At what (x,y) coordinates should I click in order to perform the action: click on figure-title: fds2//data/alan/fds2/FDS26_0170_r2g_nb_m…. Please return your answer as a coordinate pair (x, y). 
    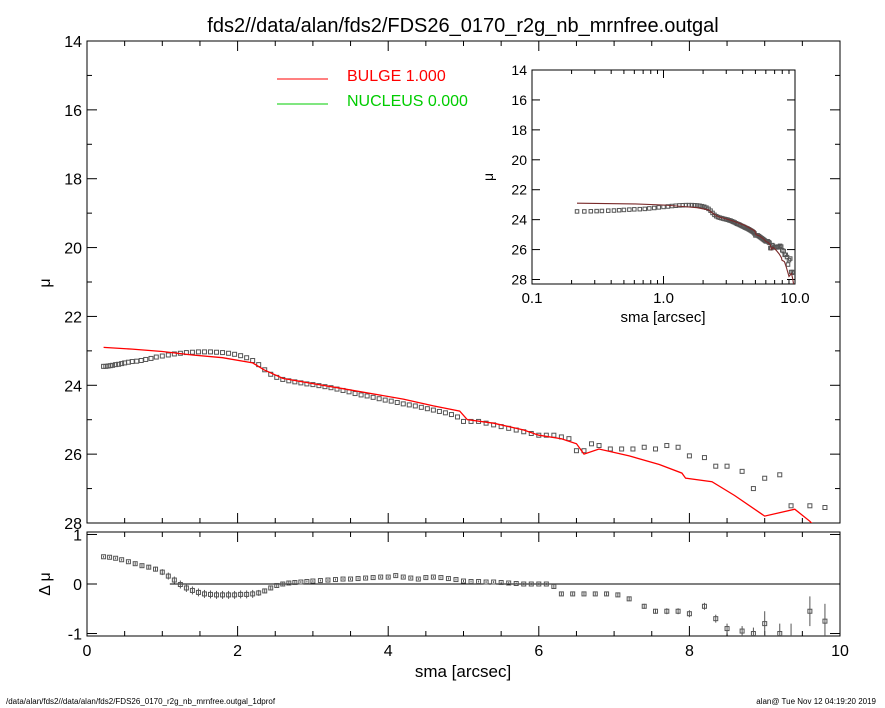
    Looking at the image, I should click on (462, 26).